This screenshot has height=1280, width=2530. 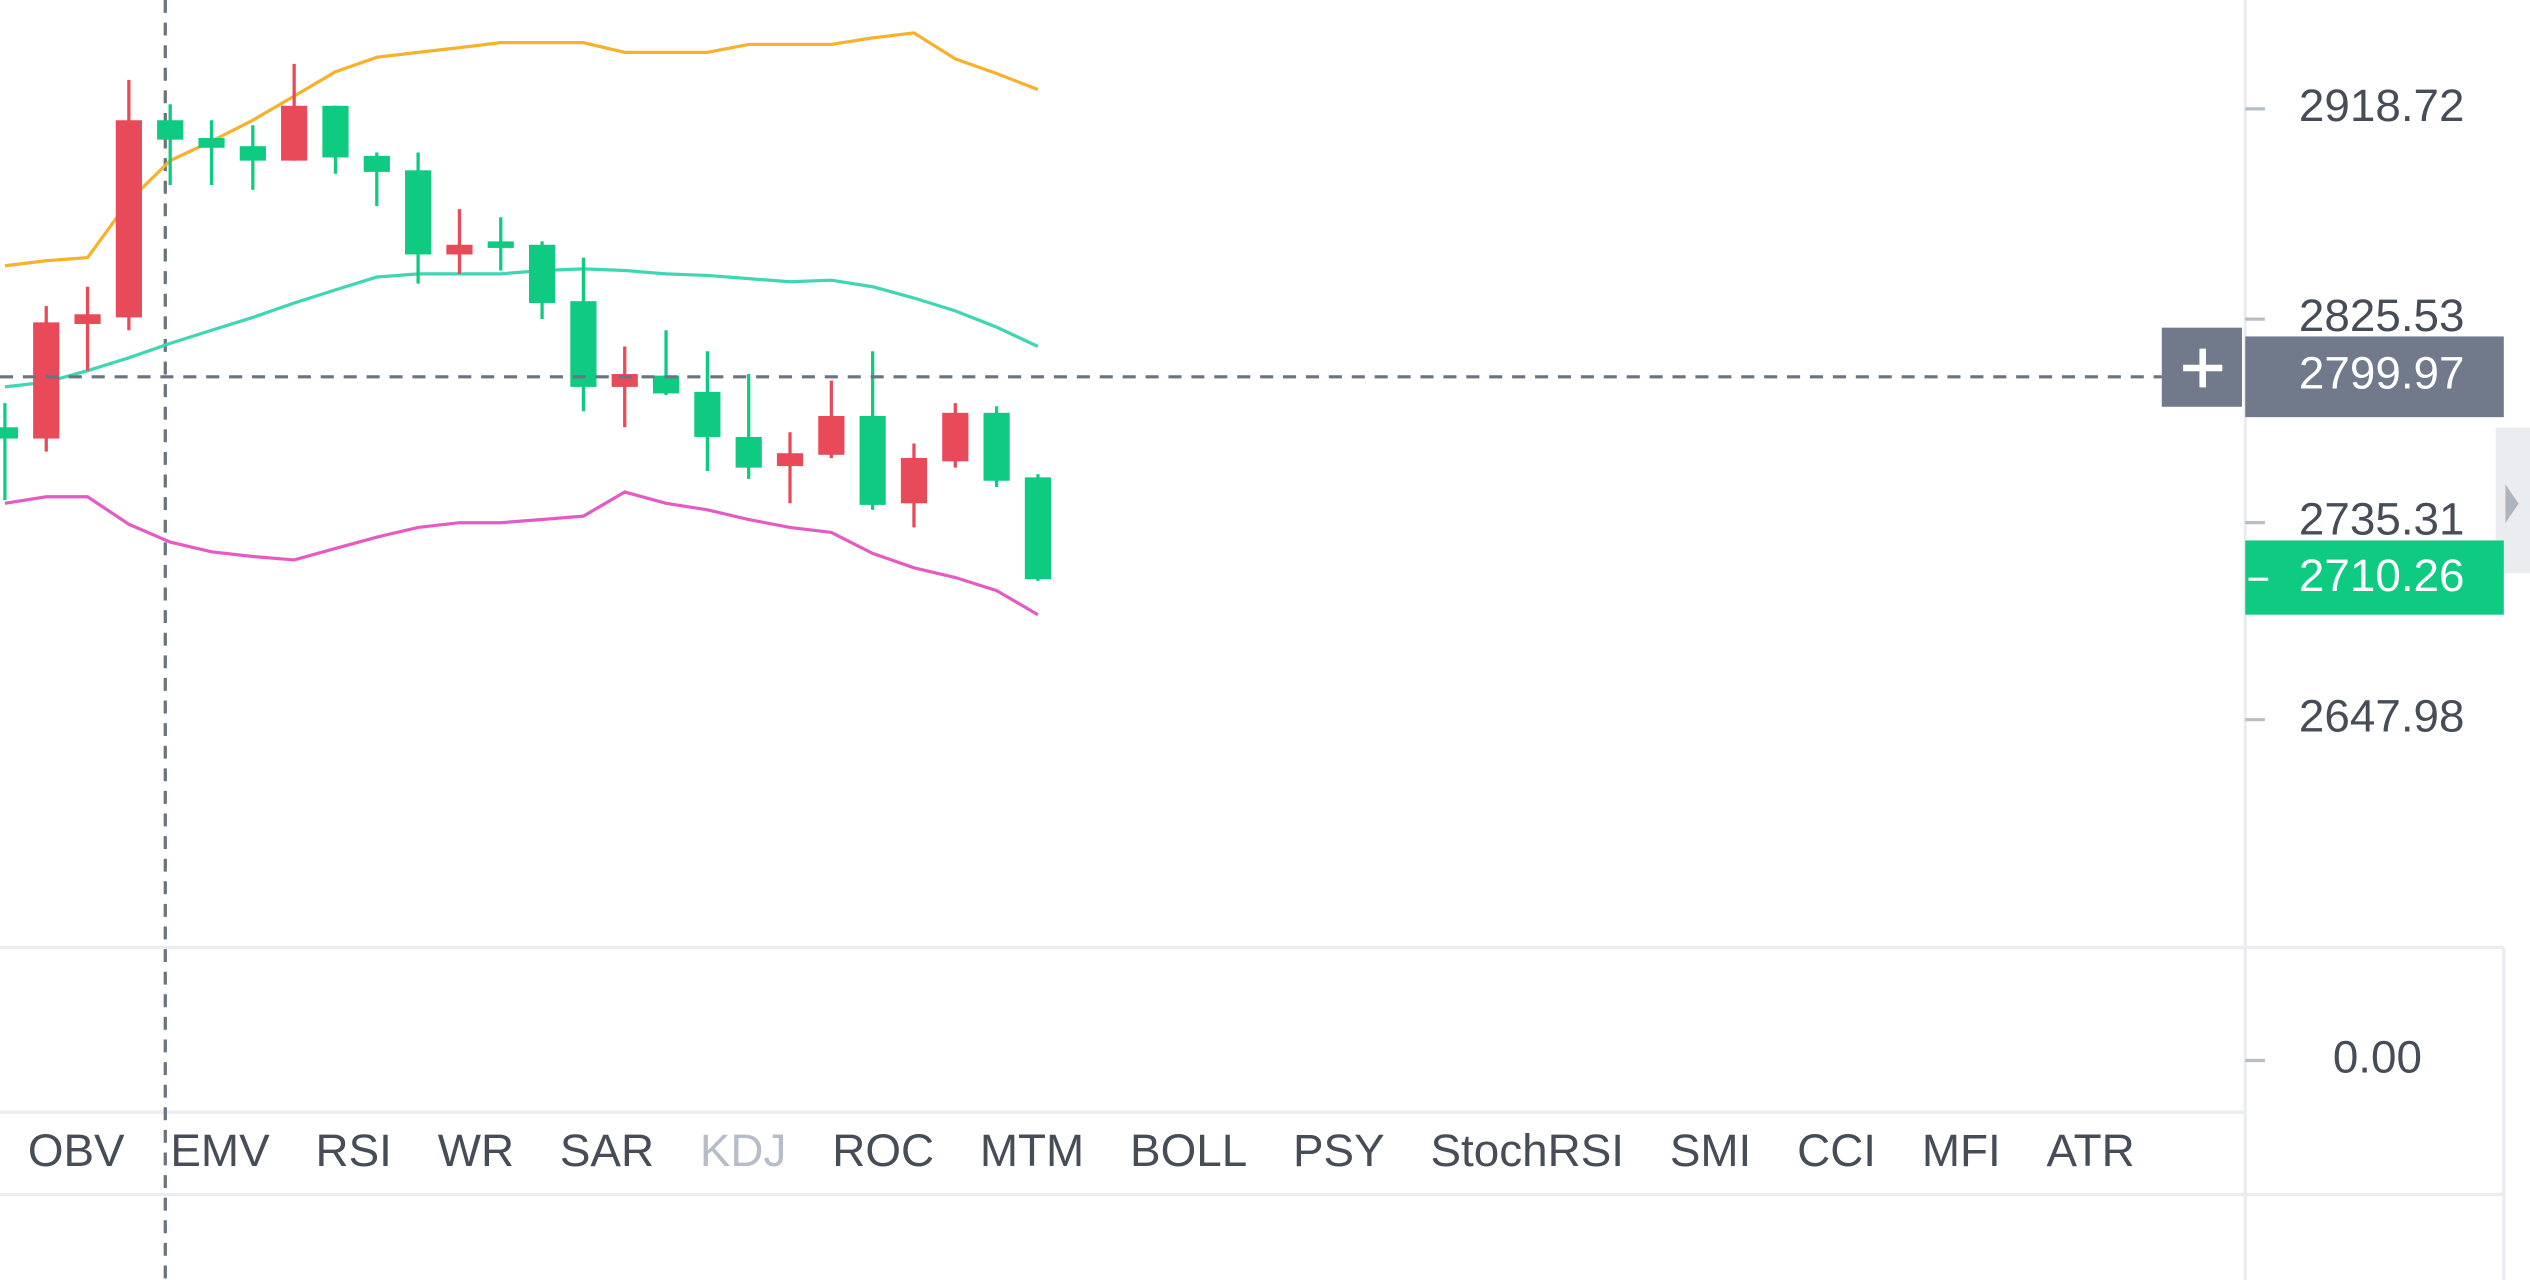 I want to click on indicator-tab: OBV, so click(x=76, y=1150).